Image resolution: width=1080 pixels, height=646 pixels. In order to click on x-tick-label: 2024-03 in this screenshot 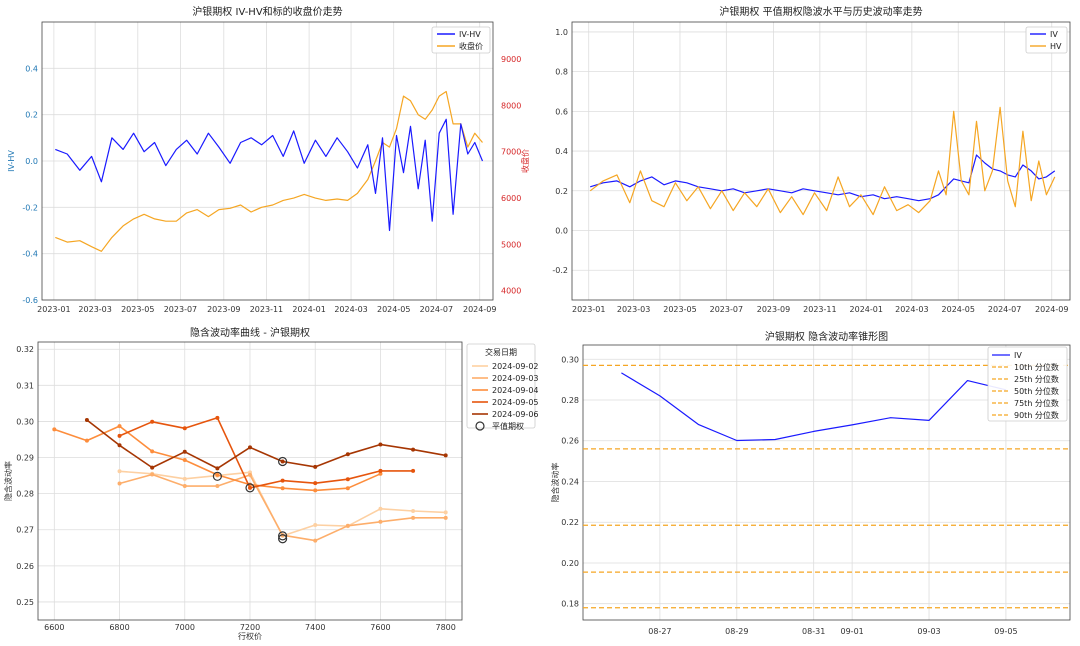, I will do `click(350, 309)`.